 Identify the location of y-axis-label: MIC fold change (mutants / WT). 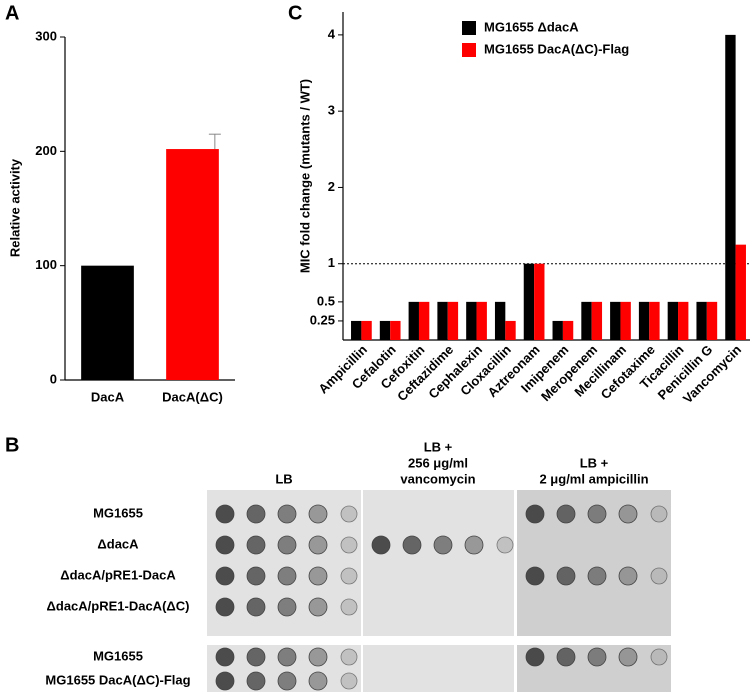
(304, 176).